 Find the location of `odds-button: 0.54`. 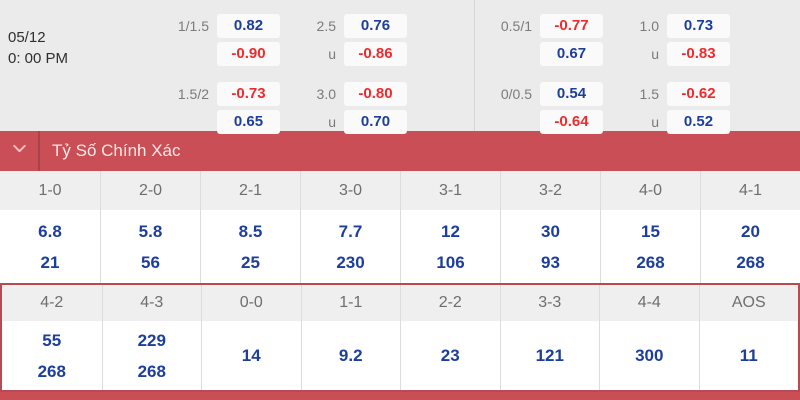

odds-button: 0.54 is located at coordinates (571, 94).